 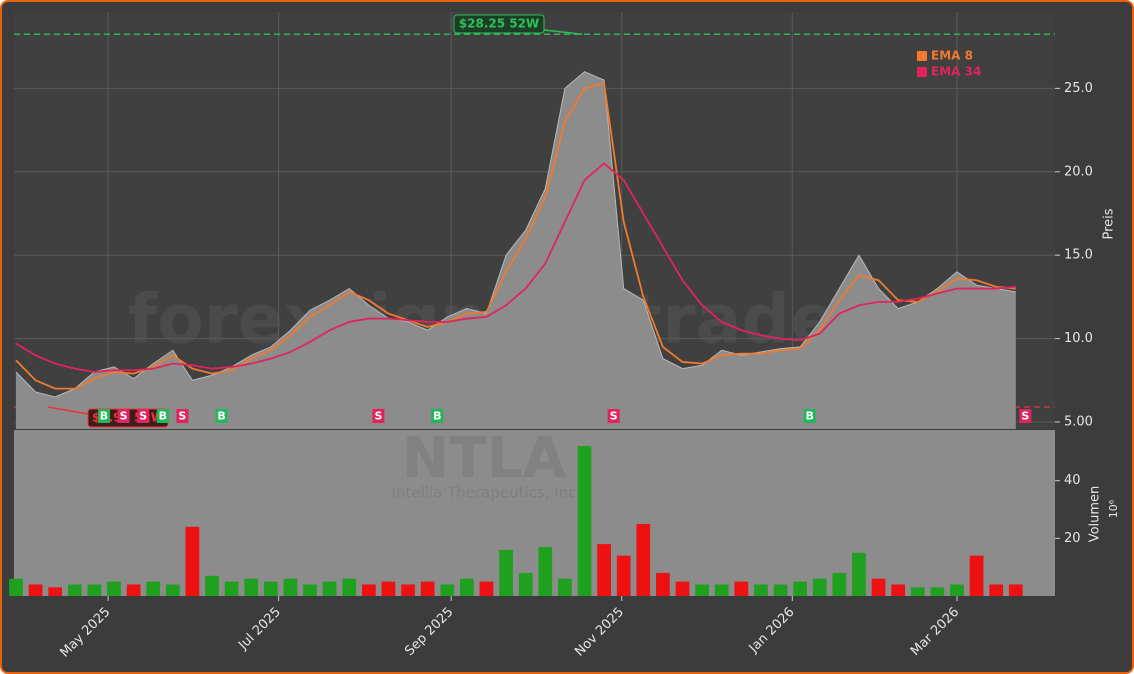 What do you see at coordinates (1078, 338) in the screenshot?
I see `y-tick-label: 10.0` at bounding box center [1078, 338].